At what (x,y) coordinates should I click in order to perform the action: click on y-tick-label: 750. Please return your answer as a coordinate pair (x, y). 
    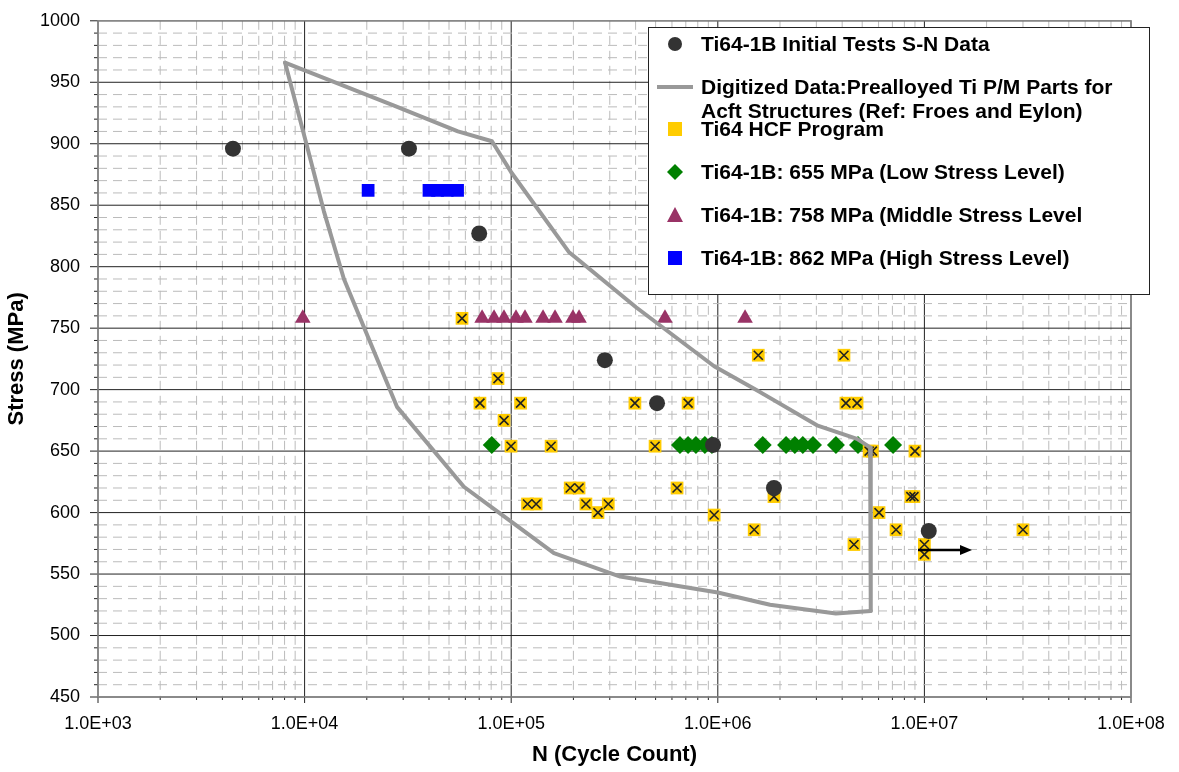
    Looking at the image, I should click on (64, 327).